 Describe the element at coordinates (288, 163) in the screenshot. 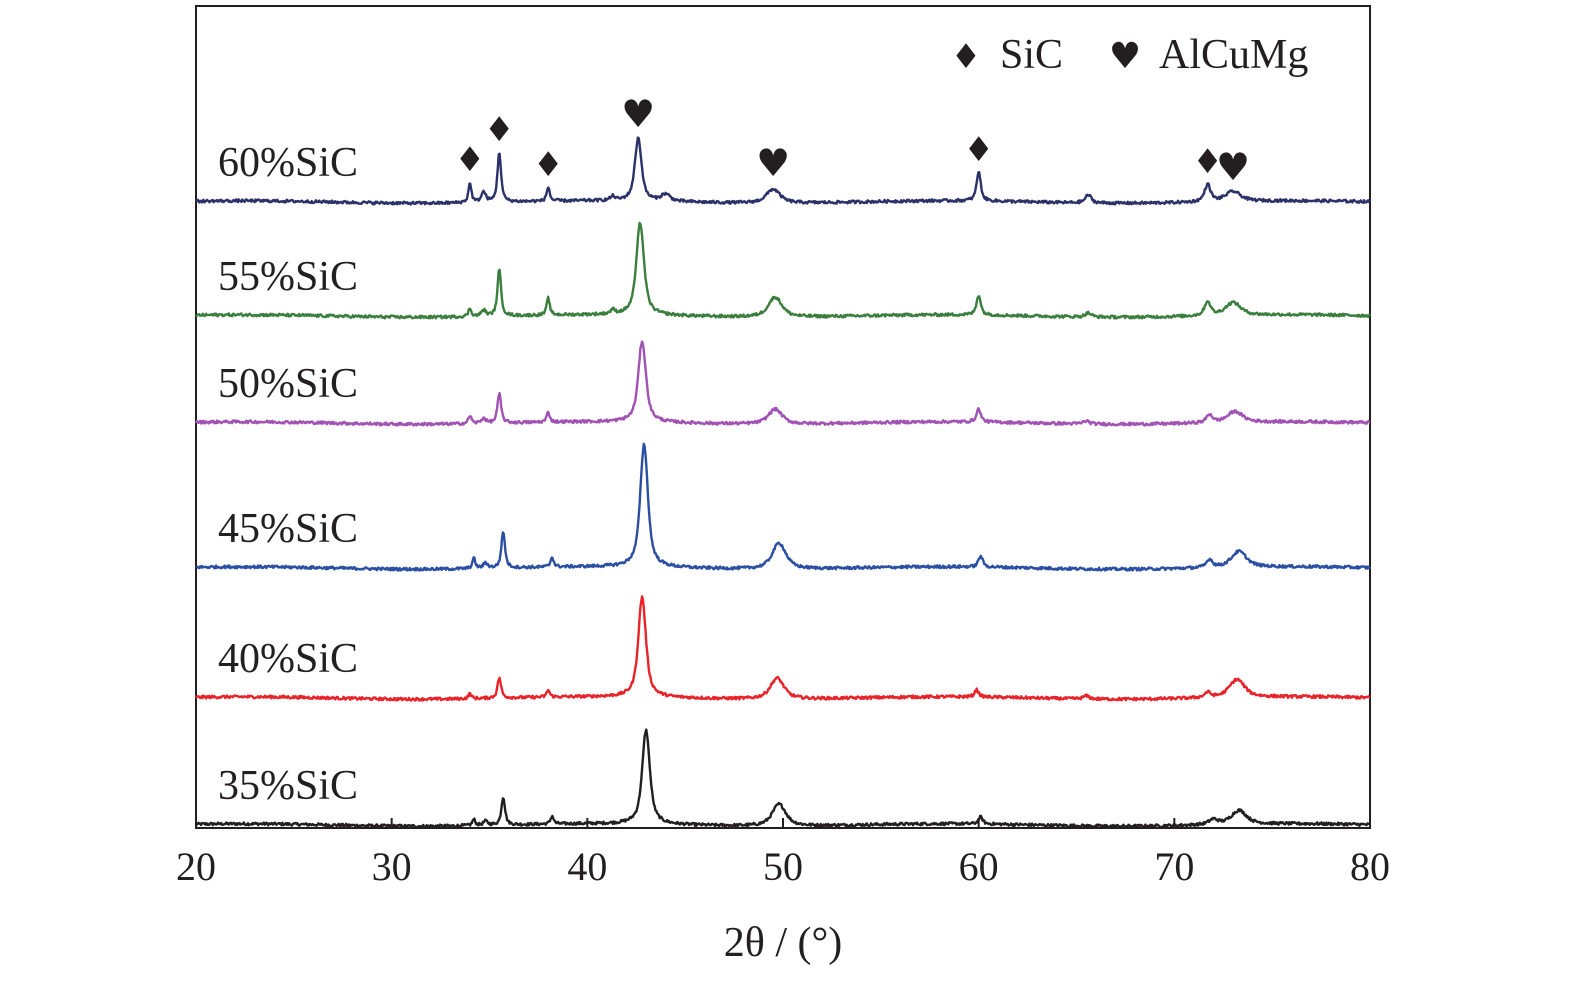

I see `series-label: 60%SiC` at that location.